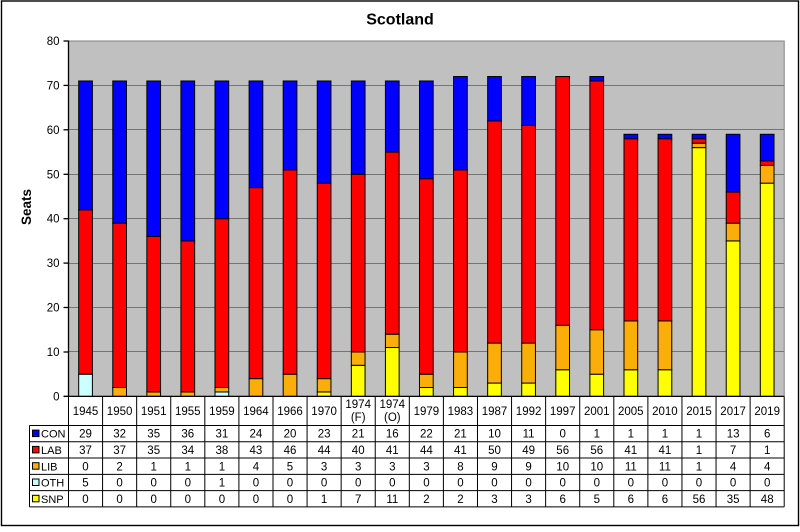 This screenshot has height=532, width=800. What do you see at coordinates (188, 412) in the screenshot?
I see `svg-text: 1955` at bounding box center [188, 412].